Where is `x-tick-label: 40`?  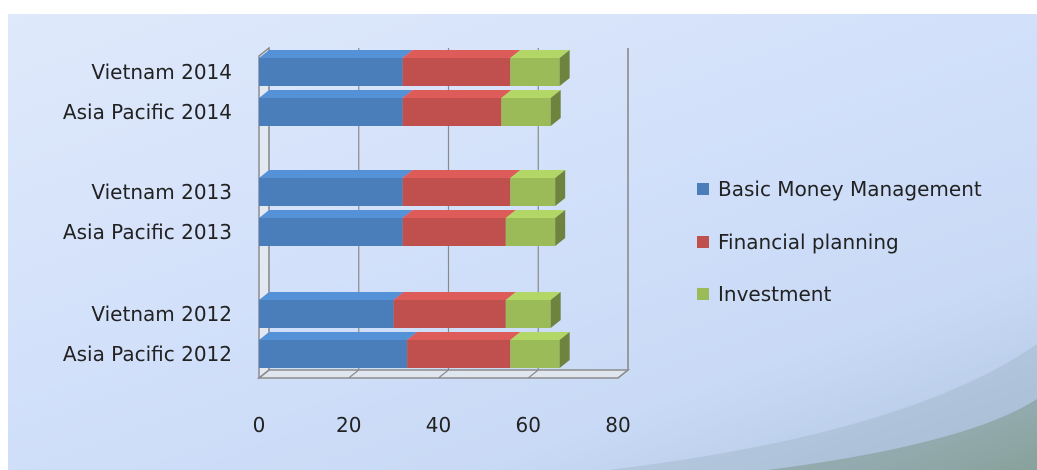
x-tick-label: 40 is located at coordinates (438, 425).